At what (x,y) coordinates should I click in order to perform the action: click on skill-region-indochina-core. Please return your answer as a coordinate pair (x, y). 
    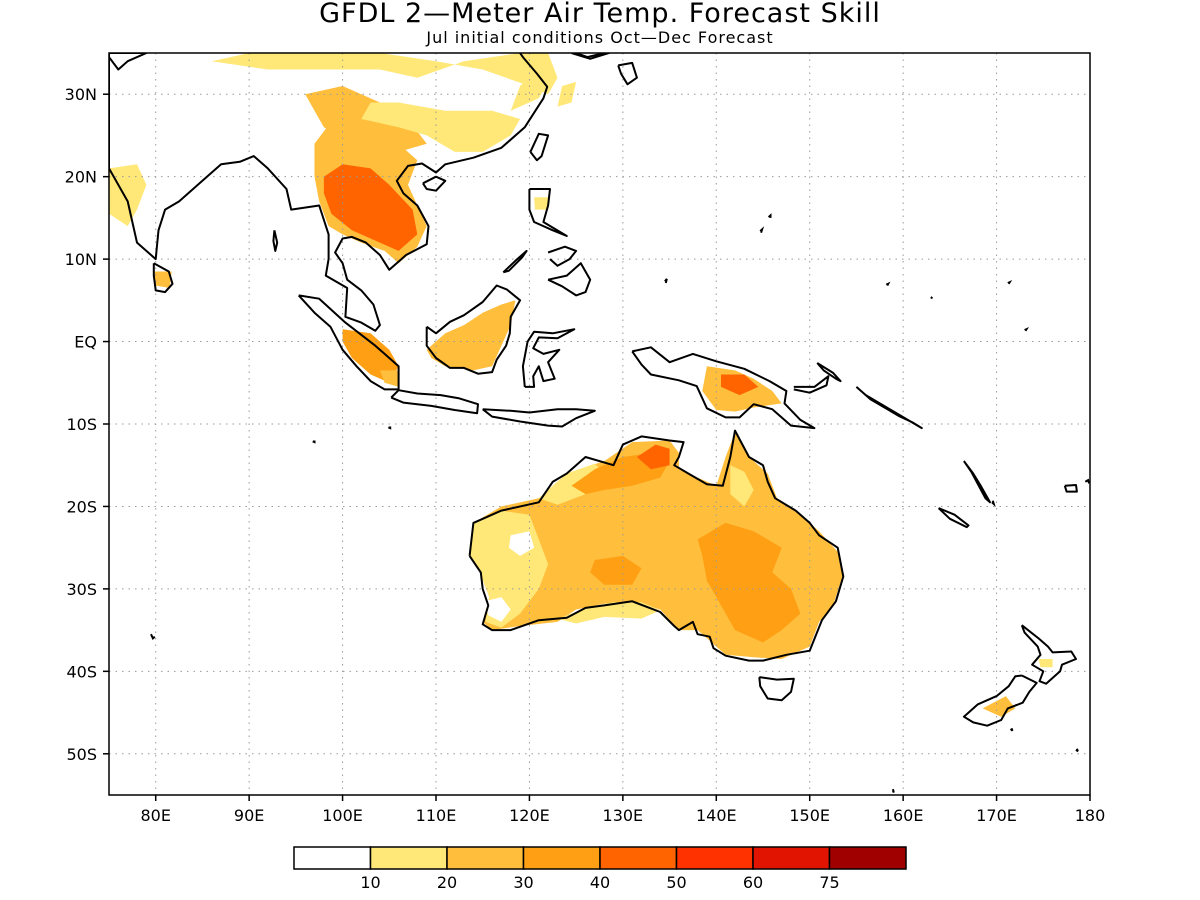
    Looking at the image, I should click on (370, 207).